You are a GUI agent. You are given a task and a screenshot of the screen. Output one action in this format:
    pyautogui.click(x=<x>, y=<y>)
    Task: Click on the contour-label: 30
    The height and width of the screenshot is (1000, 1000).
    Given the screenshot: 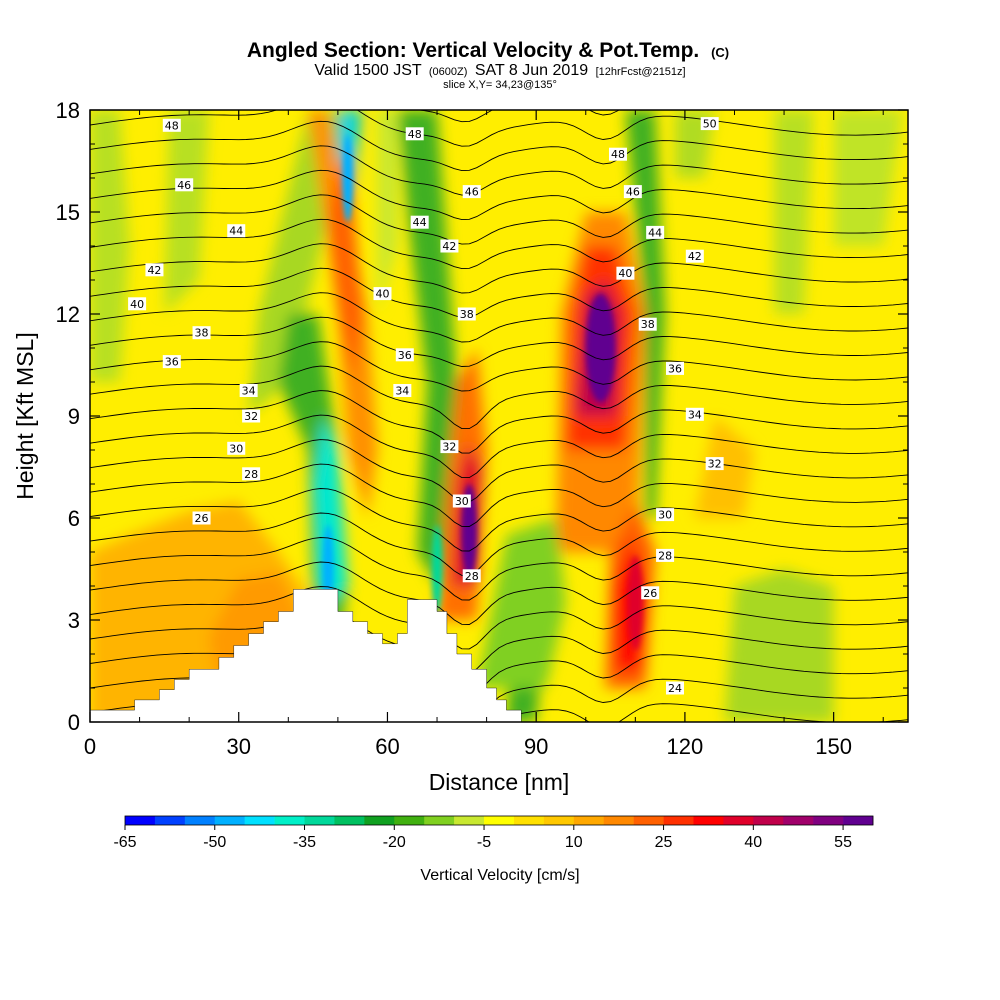 What is the action you would take?
    pyautogui.click(x=665, y=515)
    